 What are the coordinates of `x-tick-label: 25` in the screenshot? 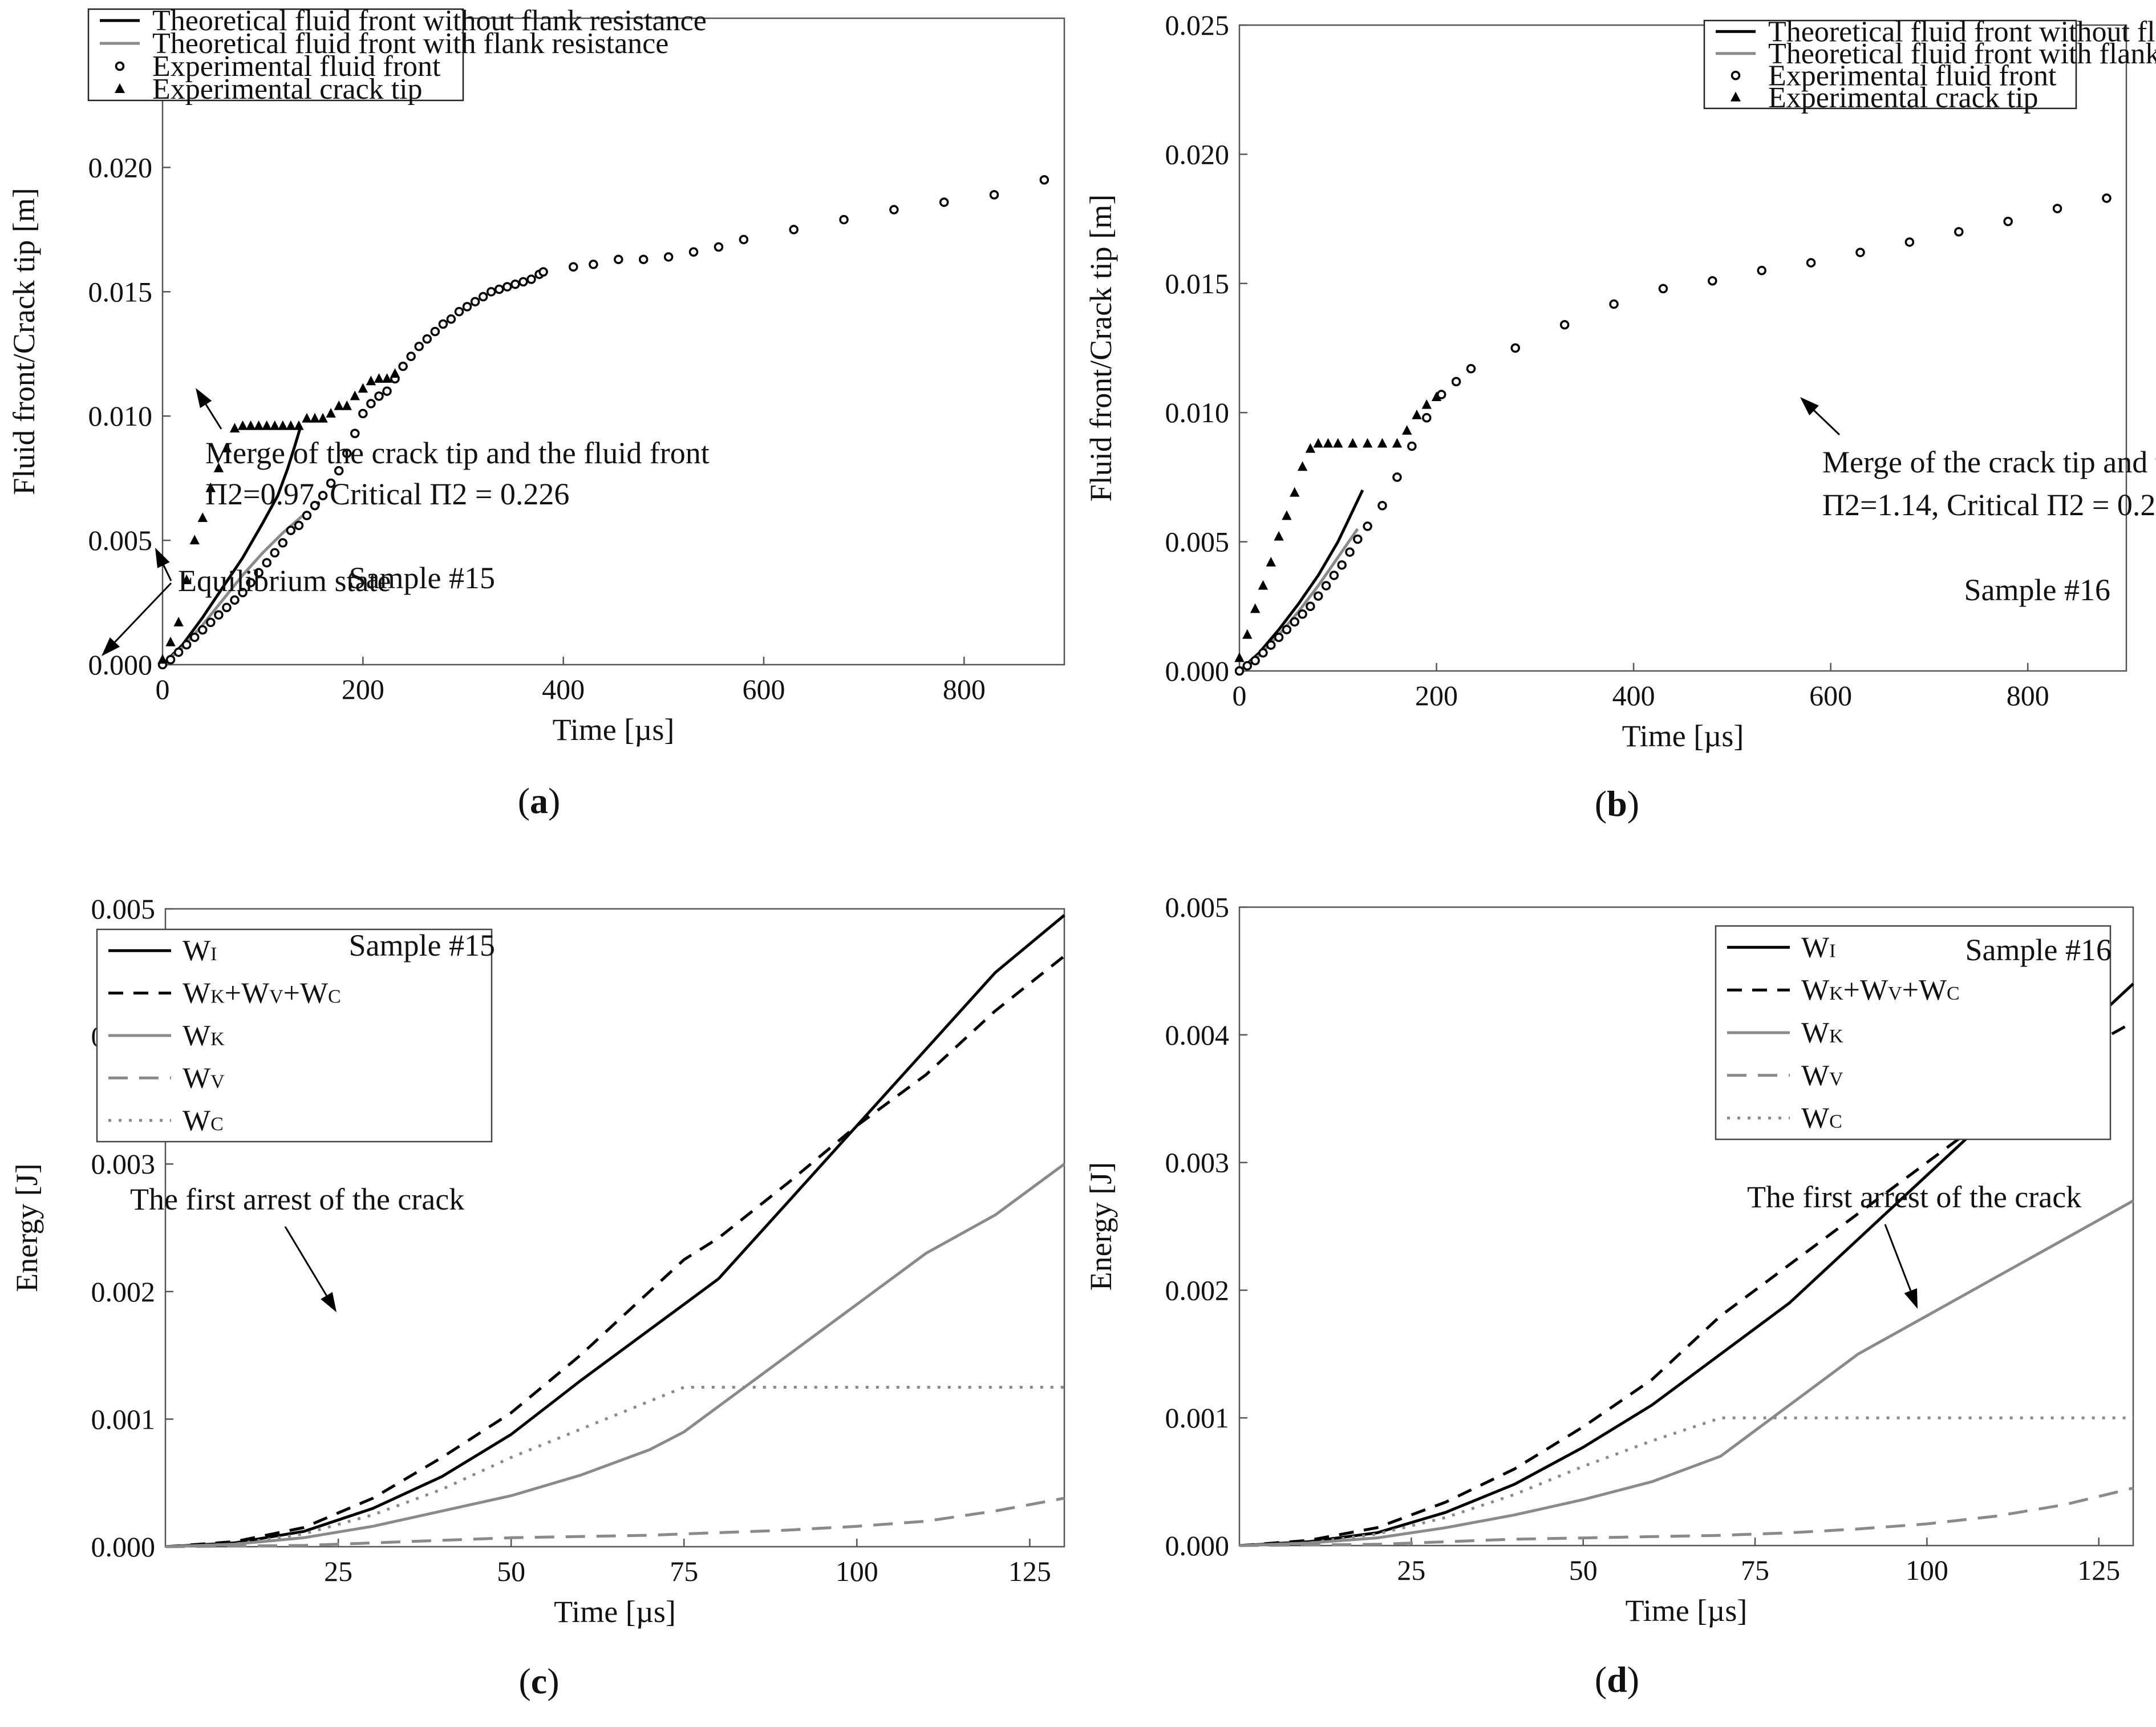 It's located at (1411, 1570).